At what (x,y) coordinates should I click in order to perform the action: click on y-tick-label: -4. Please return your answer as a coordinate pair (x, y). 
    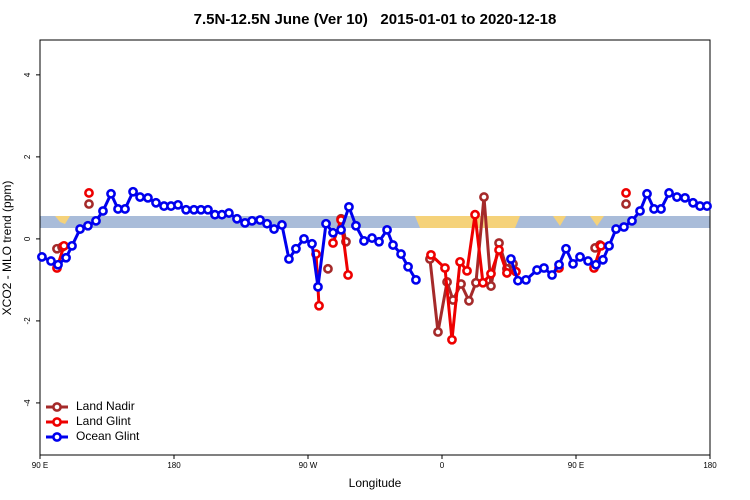
    Looking at the image, I should click on (27, 403).